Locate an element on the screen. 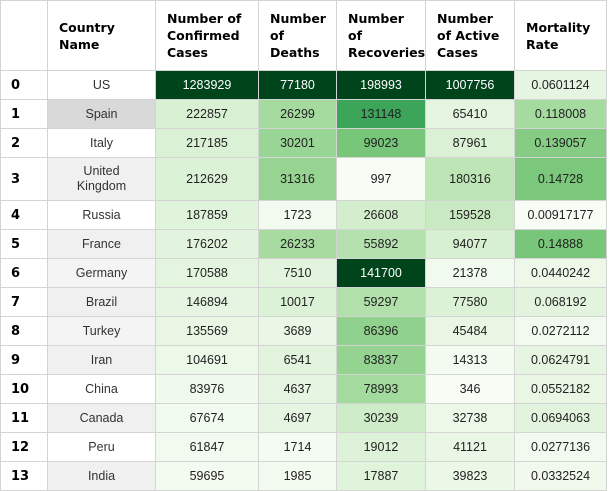 Image resolution: width=609 pixels, height=491 pixels. col-header-active-cases: Number of Active Cases is located at coordinates (470, 35).